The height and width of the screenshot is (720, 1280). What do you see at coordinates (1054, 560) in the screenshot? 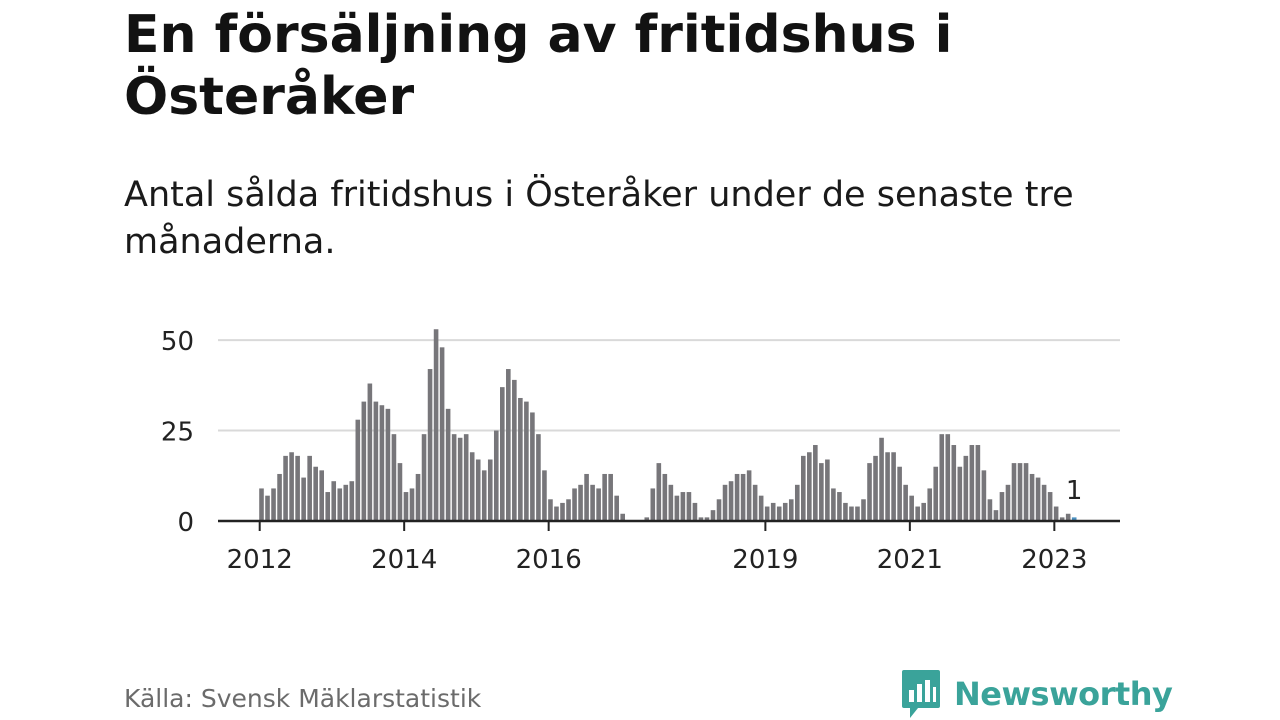
I see `x-tick-label: 2023` at bounding box center [1054, 560].